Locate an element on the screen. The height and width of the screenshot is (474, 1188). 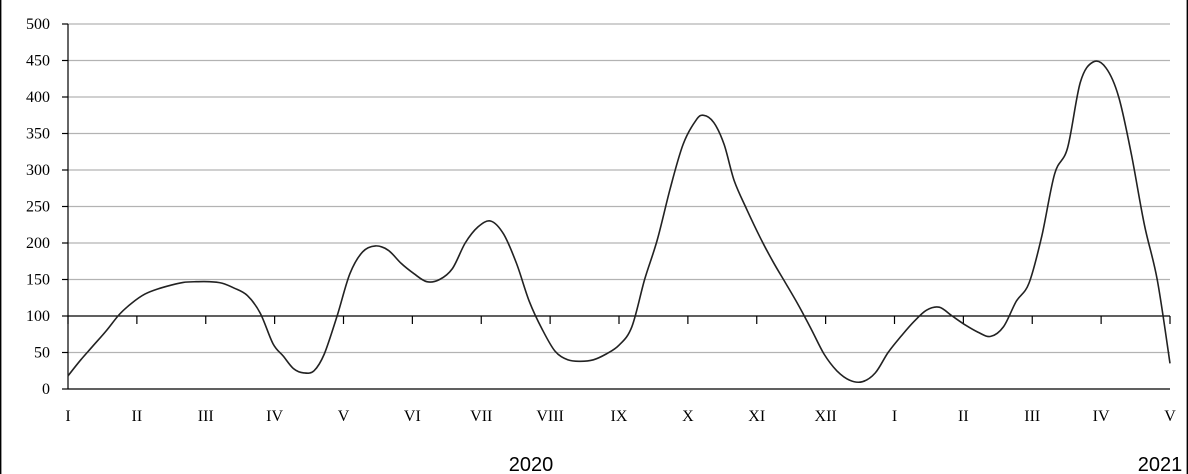
y-axis: 0 50 100 150 200 250 300 350 400 450 500 is located at coordinates (47, 207).